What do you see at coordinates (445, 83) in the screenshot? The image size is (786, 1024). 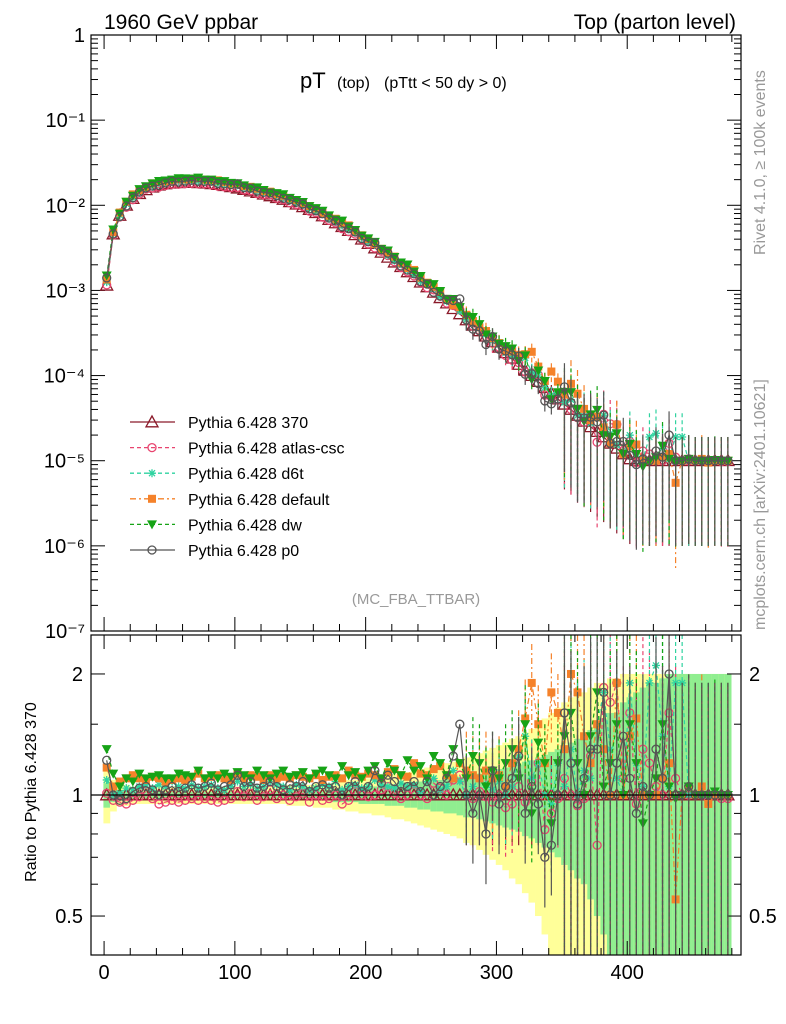 I see `plot-title-sub2: (pTtt < 50 dy > 0)` at bounding box center [445, 83].